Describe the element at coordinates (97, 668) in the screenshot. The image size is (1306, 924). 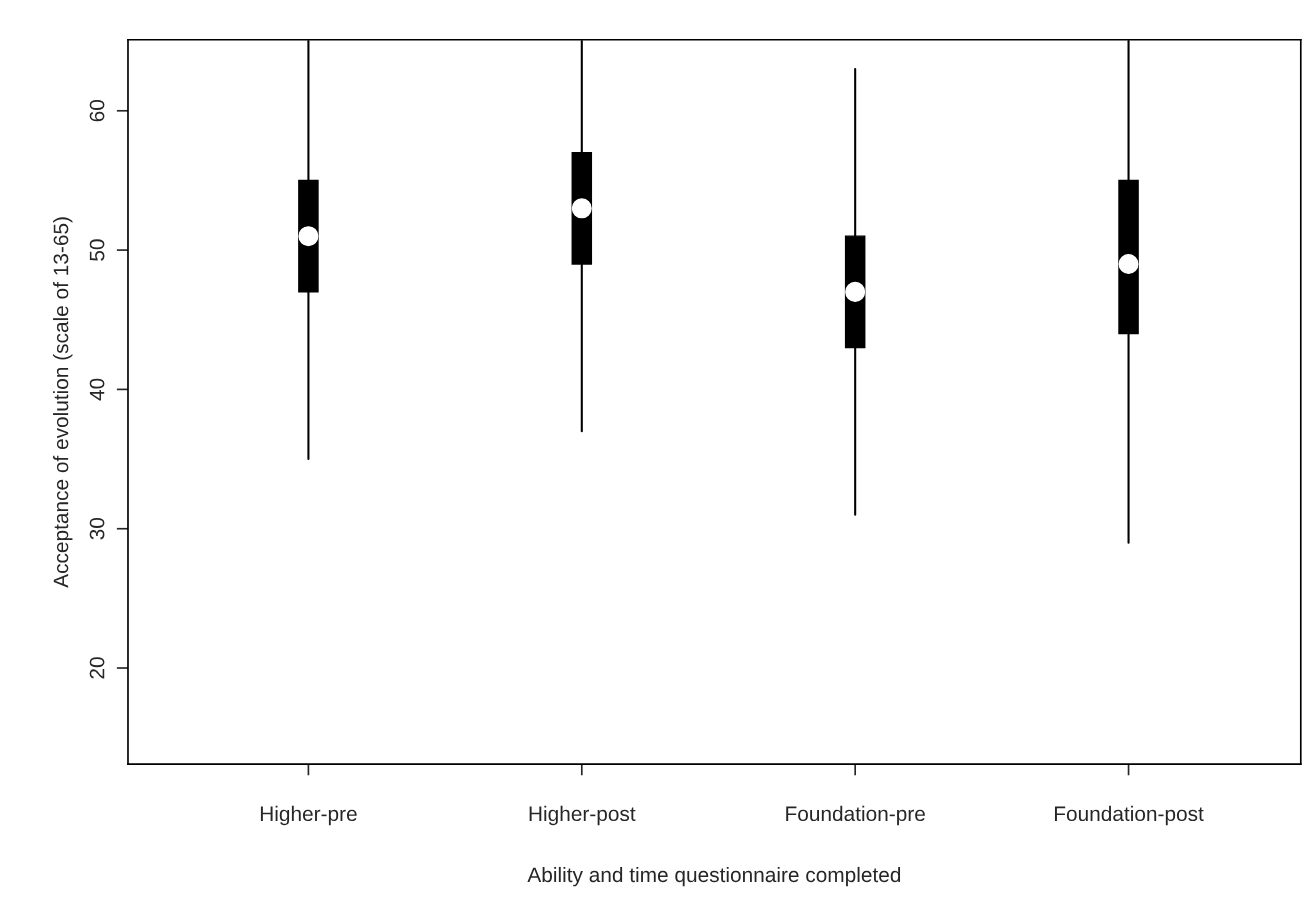
I see `y-tick-label: 20` at that location.